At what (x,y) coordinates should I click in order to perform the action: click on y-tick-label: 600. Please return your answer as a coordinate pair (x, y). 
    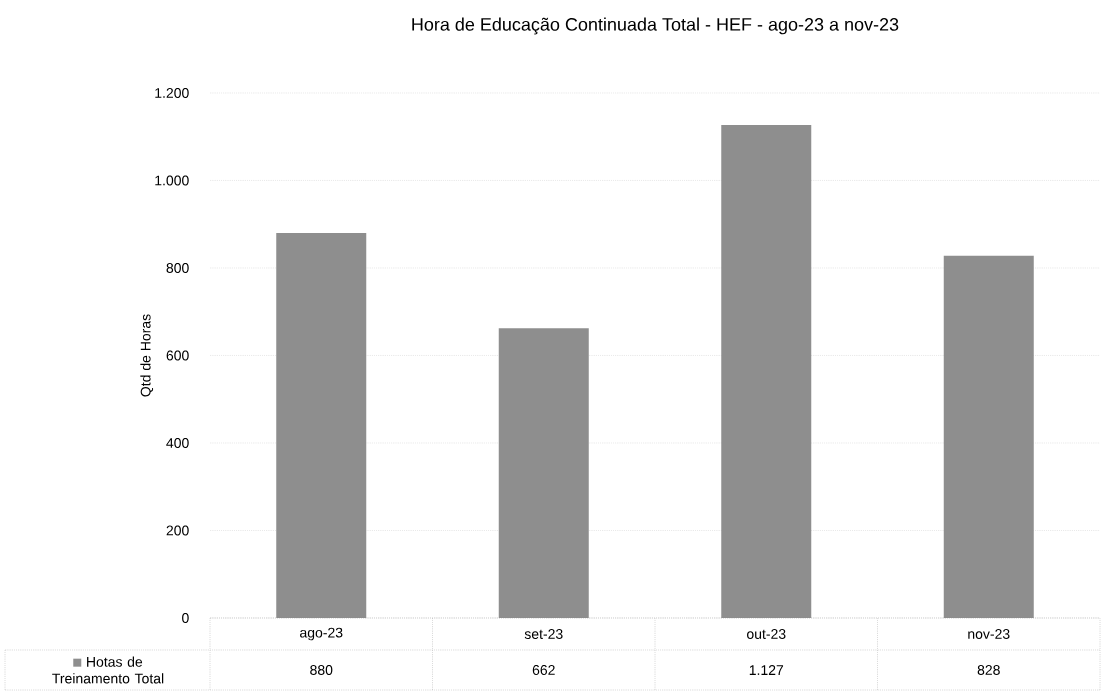
    Looking at the image, I should click on (177, 355).